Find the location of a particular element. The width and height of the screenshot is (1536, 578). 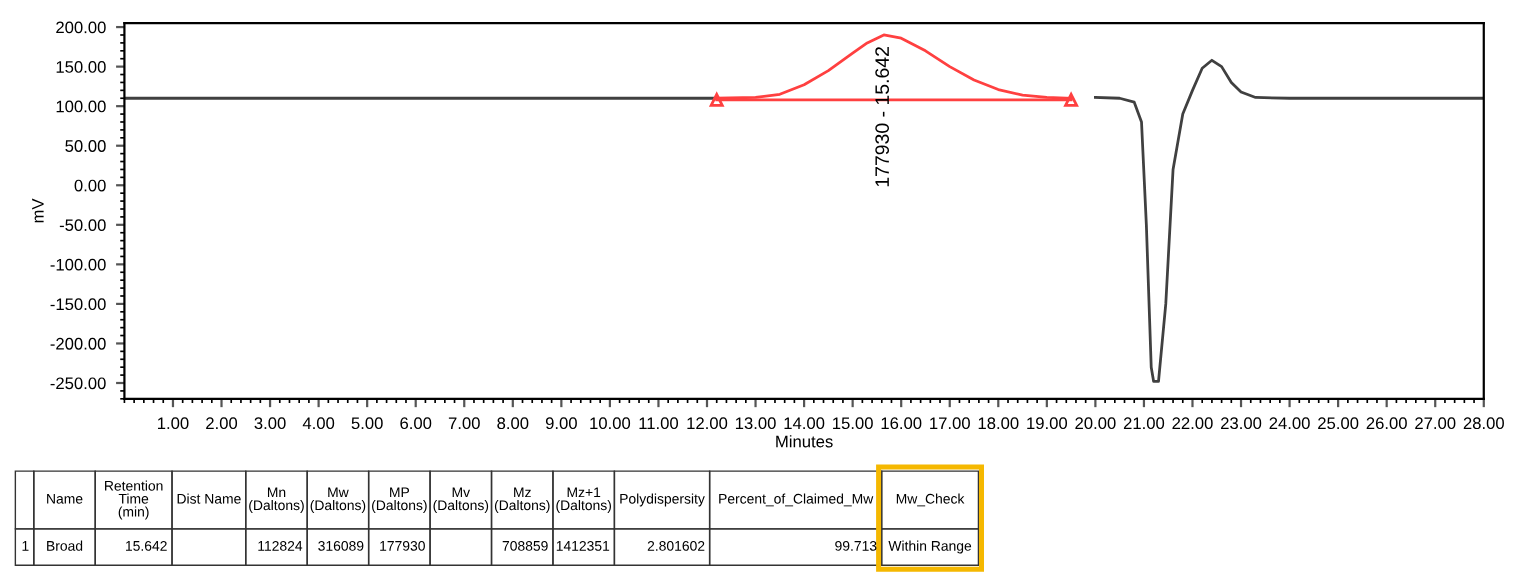

y-tick-label: -250.00 is located at coordinates (78, 383).